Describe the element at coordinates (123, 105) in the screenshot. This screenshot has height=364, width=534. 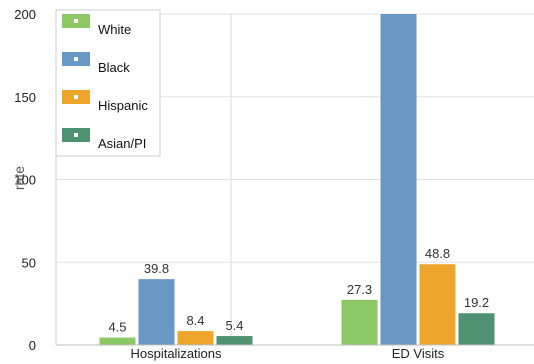
I see `legend-label: Hispanic` at that location.